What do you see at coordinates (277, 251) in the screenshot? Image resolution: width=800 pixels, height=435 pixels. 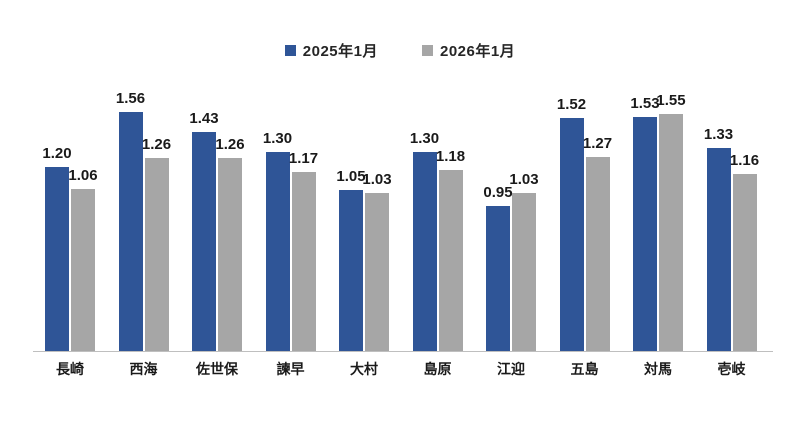 I see `bar-s0-諫早` at bounding box center [277, 251].